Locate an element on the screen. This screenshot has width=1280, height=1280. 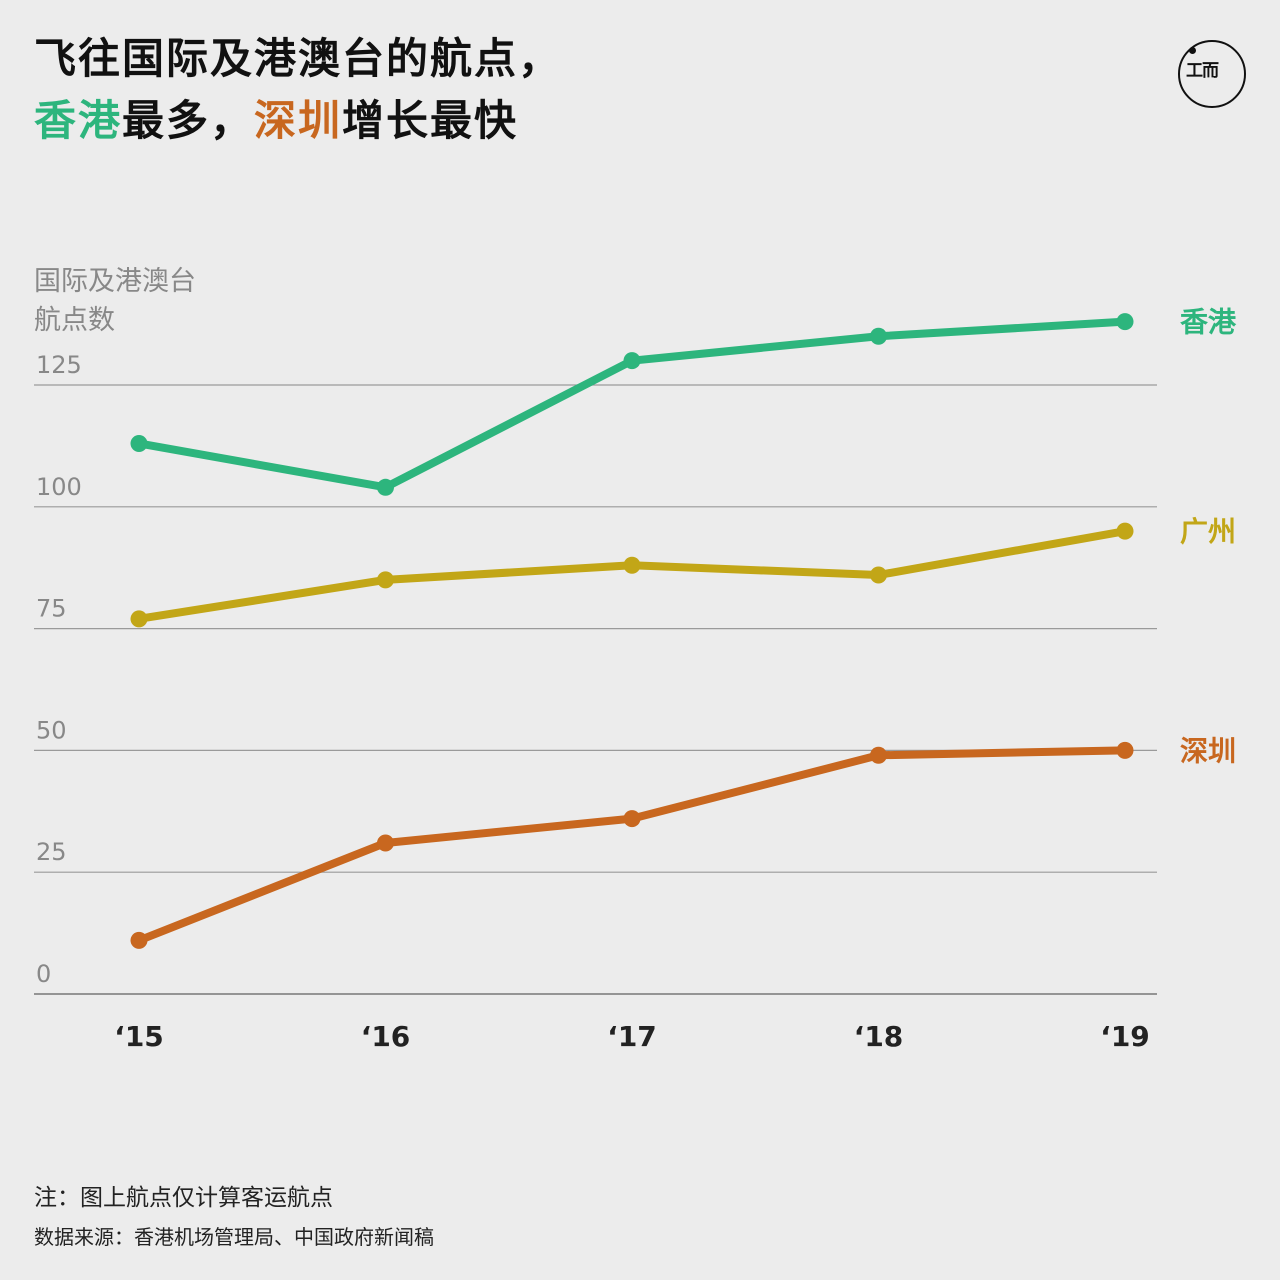
series-label-0: 香港 is located at coordinates (1208, 322).